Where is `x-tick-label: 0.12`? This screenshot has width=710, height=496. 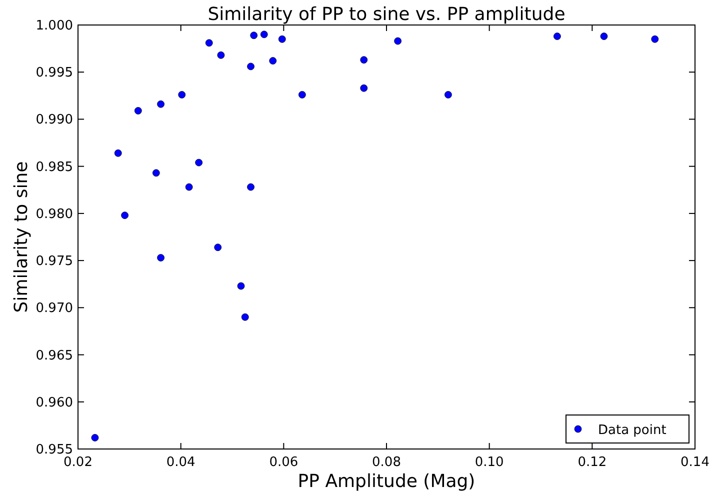
x-tick-label: 0.12 is located at coordinates (592, 462).